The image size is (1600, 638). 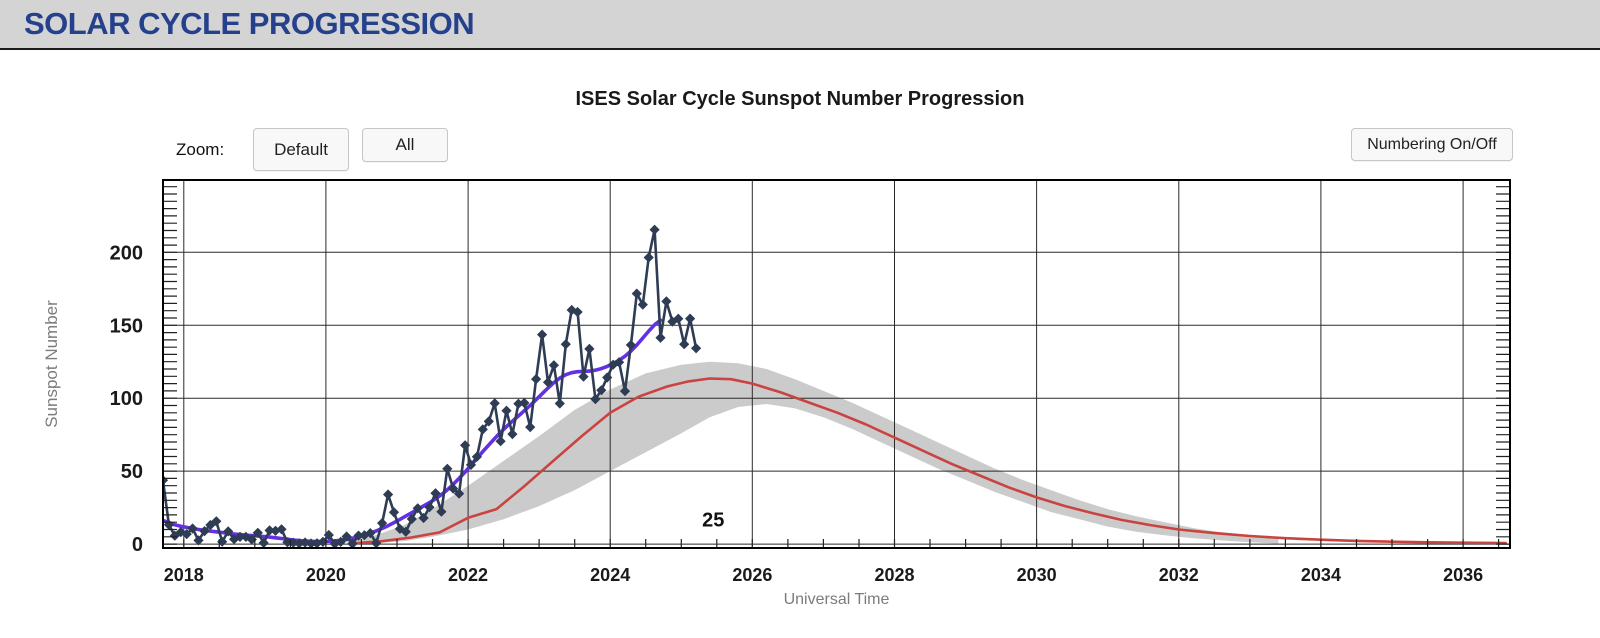 What do you see at coordinates (132, 472) in the screenshot?
I see `y-tick-label: 50` at bounding box center [132, 472].